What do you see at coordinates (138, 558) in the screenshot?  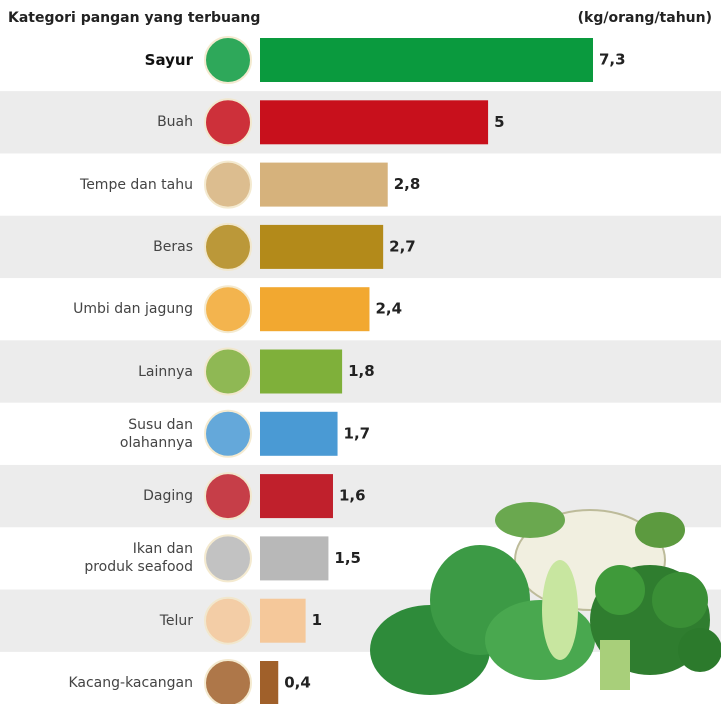 I see `category-label: Ikan dan produk seafood` at bounding box center [138, 558].